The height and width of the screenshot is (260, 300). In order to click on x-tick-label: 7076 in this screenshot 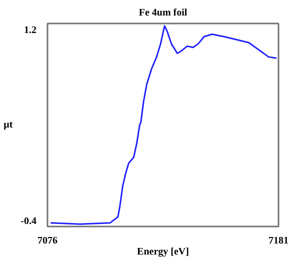, I will do `click(48, 241)`.